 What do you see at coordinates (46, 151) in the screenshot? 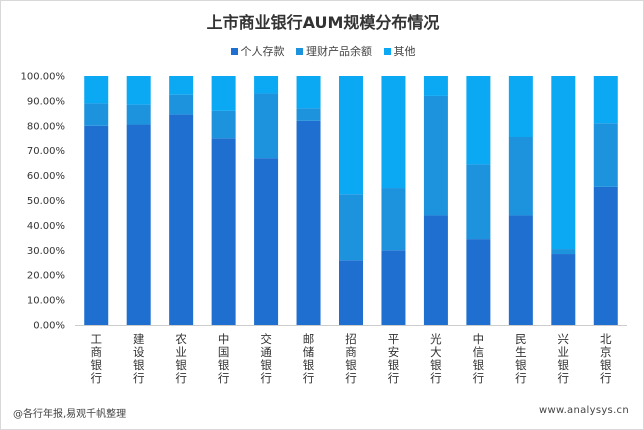
I see `y-tick-label: 70.00%` at bounding box center [46, 151].